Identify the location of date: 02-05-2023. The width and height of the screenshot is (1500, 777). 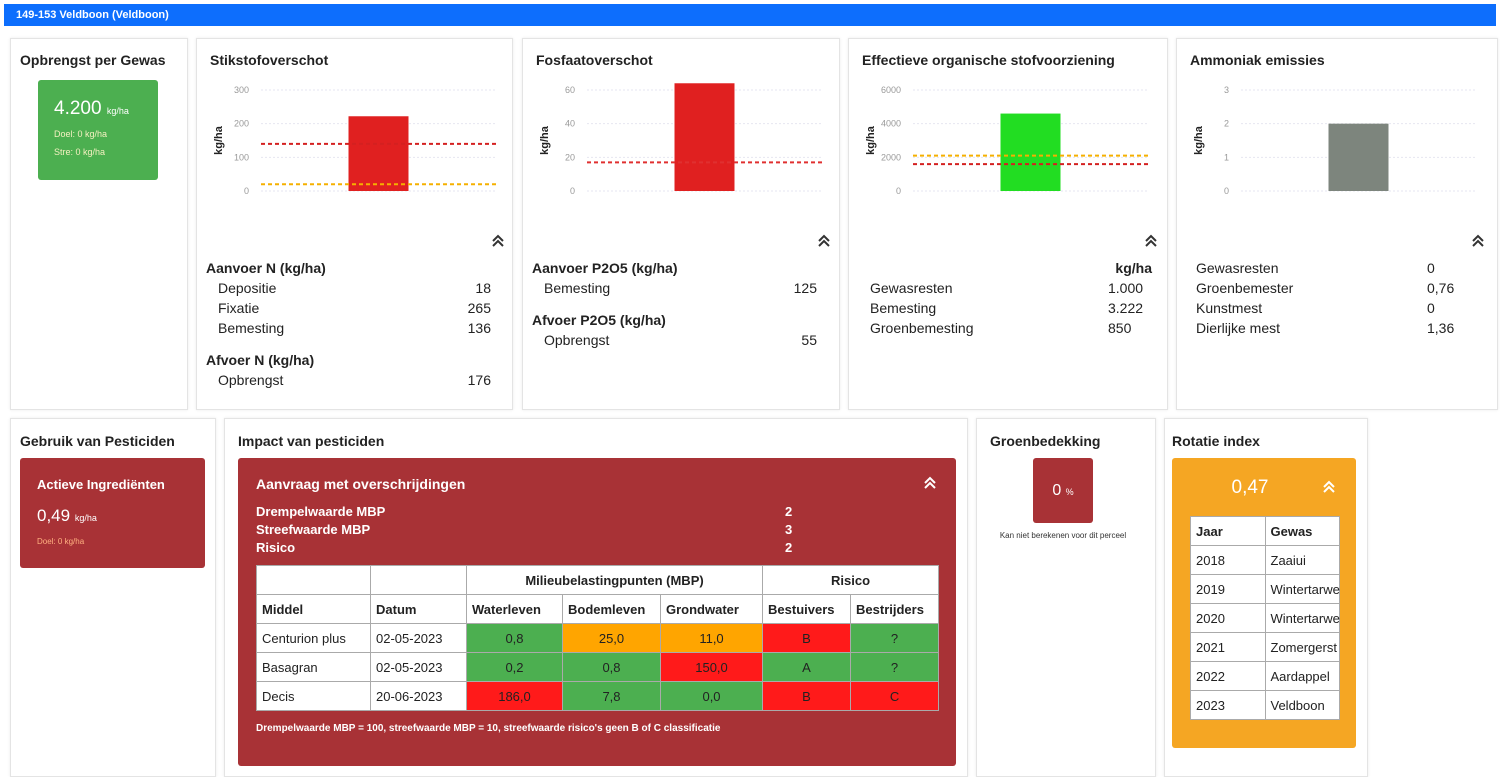
(418, 638).